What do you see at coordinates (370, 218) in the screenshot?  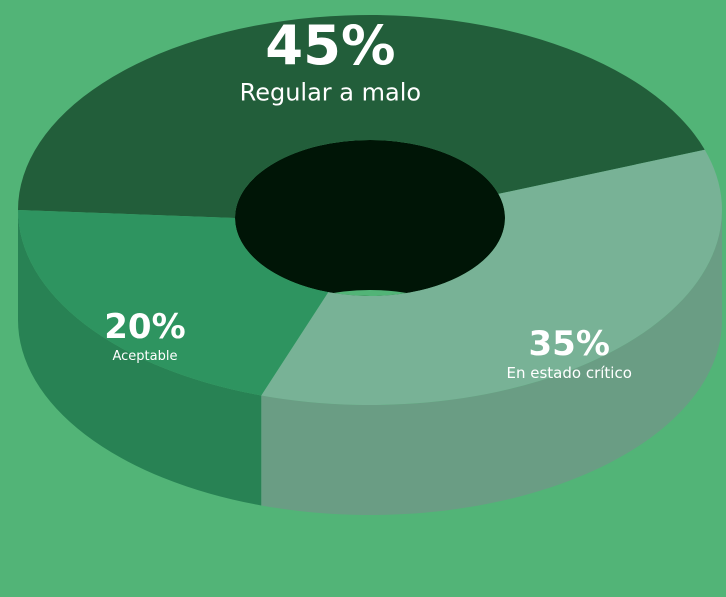 I see `hole-wall` at bounding box center [370, 218].